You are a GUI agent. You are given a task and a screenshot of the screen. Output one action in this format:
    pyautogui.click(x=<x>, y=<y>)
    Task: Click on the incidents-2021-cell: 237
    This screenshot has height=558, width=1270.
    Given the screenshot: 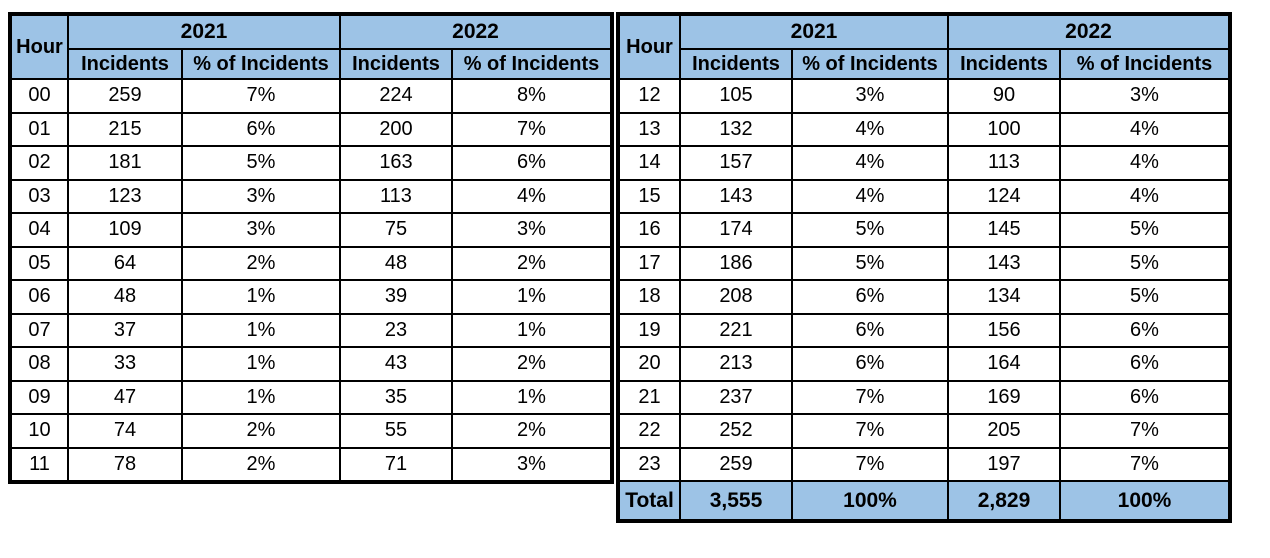 What is the action you would take?
    pyautogui.click(x=736, y=397)
    